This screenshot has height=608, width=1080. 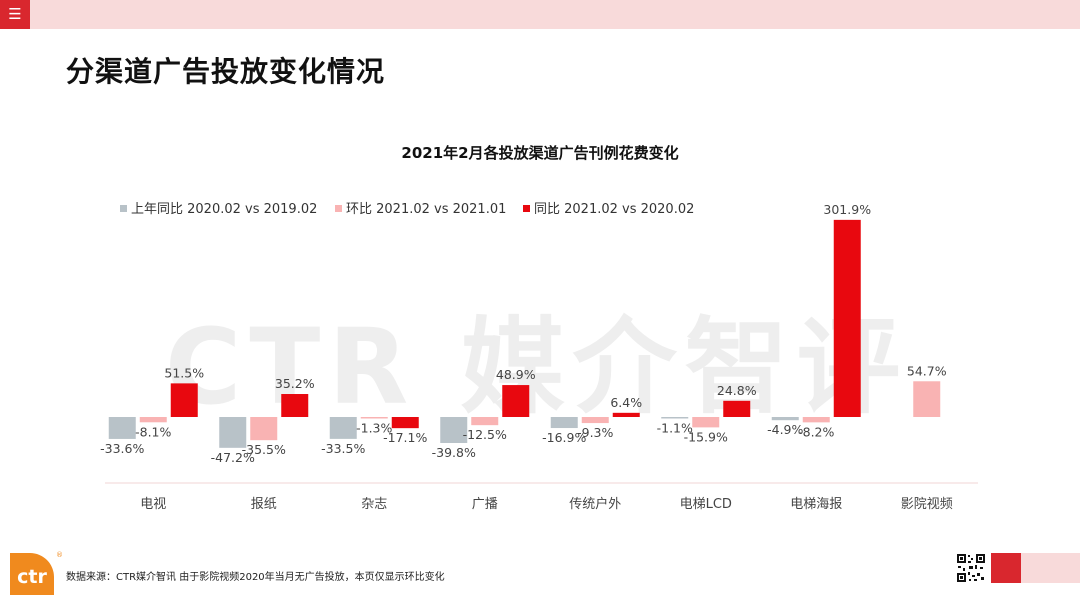 I want to click on x-tick-label: 传统户外, so click(x=595, y=504).